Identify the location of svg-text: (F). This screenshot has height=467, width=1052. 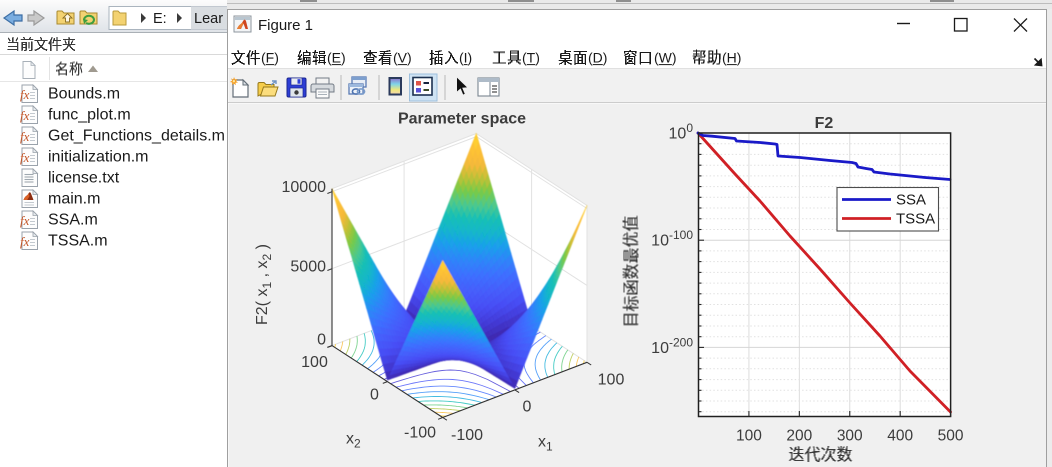
(270, 58).